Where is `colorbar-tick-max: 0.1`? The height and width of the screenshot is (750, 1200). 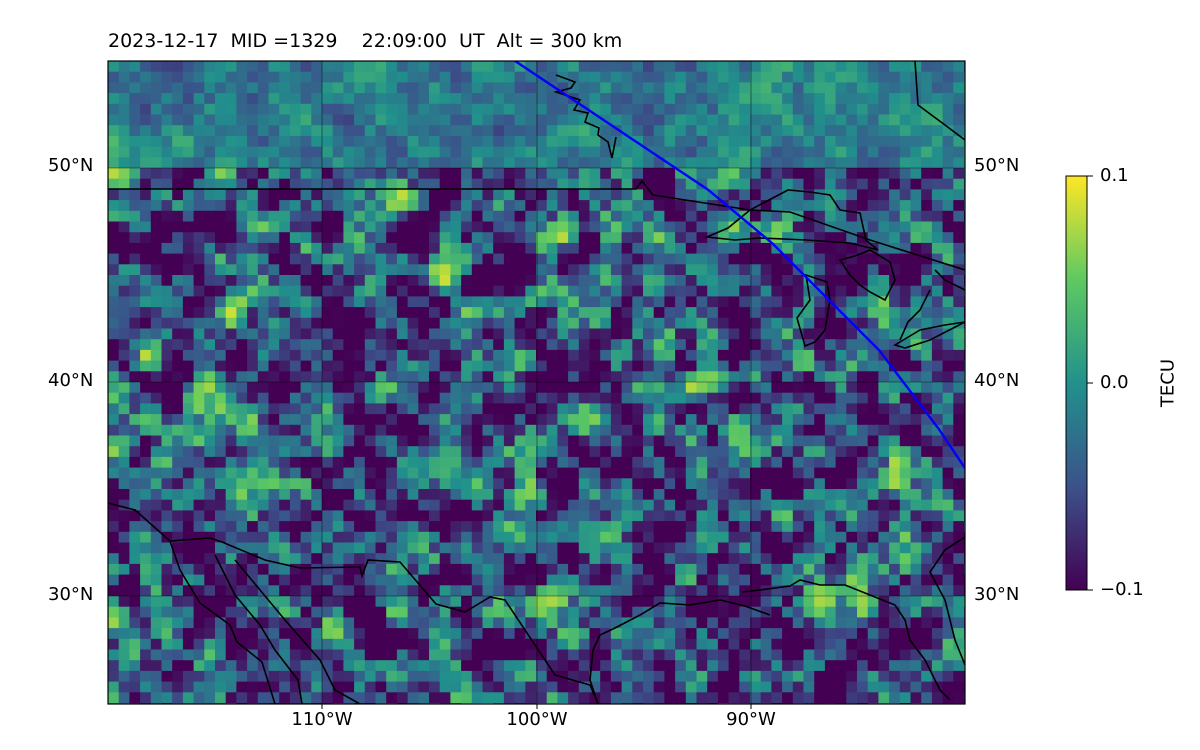 colorbar-tick-max: 0.1 is located at coordinates (1114, 175).